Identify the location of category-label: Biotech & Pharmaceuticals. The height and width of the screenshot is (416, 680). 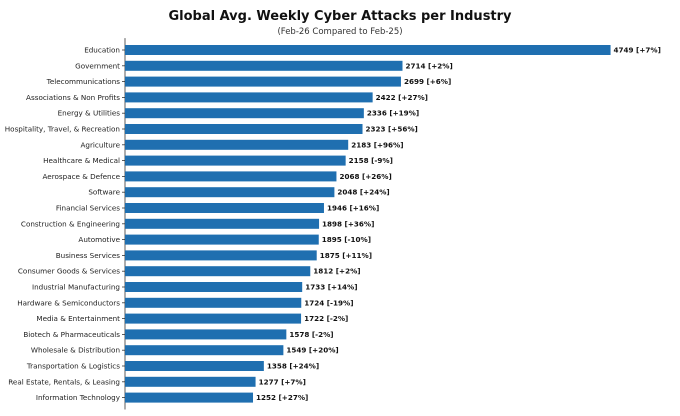
(71, 334).